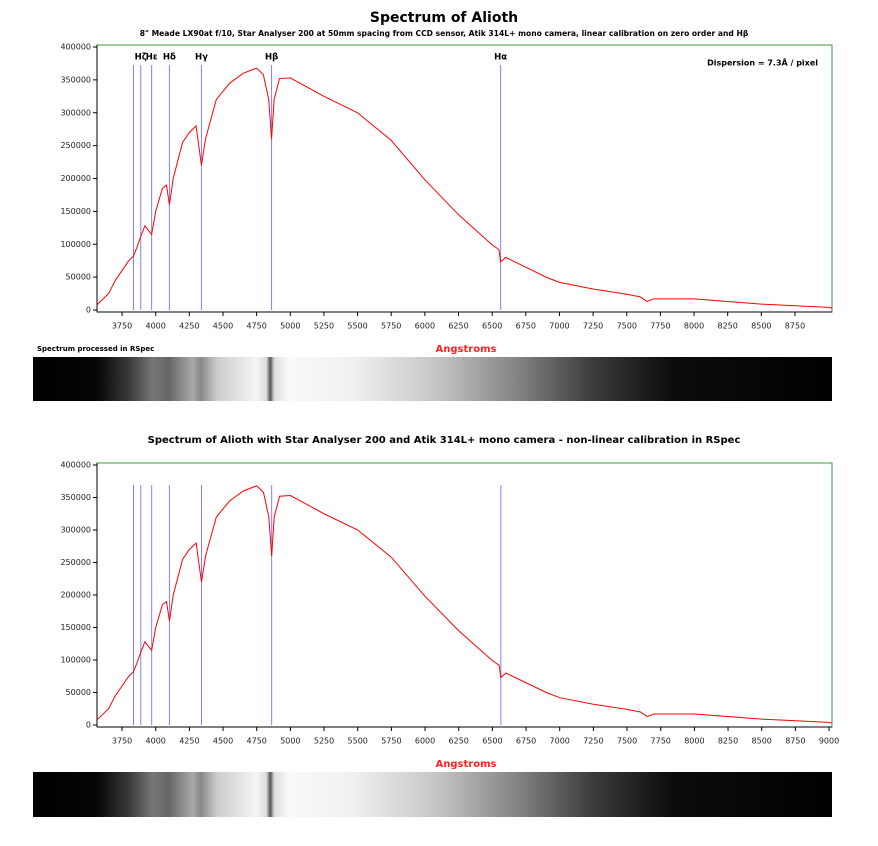 The image size is (878, 846). Describe the element at coordinates (201, 58) in the screenshot. I see `line-marker-label: Hγ` at that location.